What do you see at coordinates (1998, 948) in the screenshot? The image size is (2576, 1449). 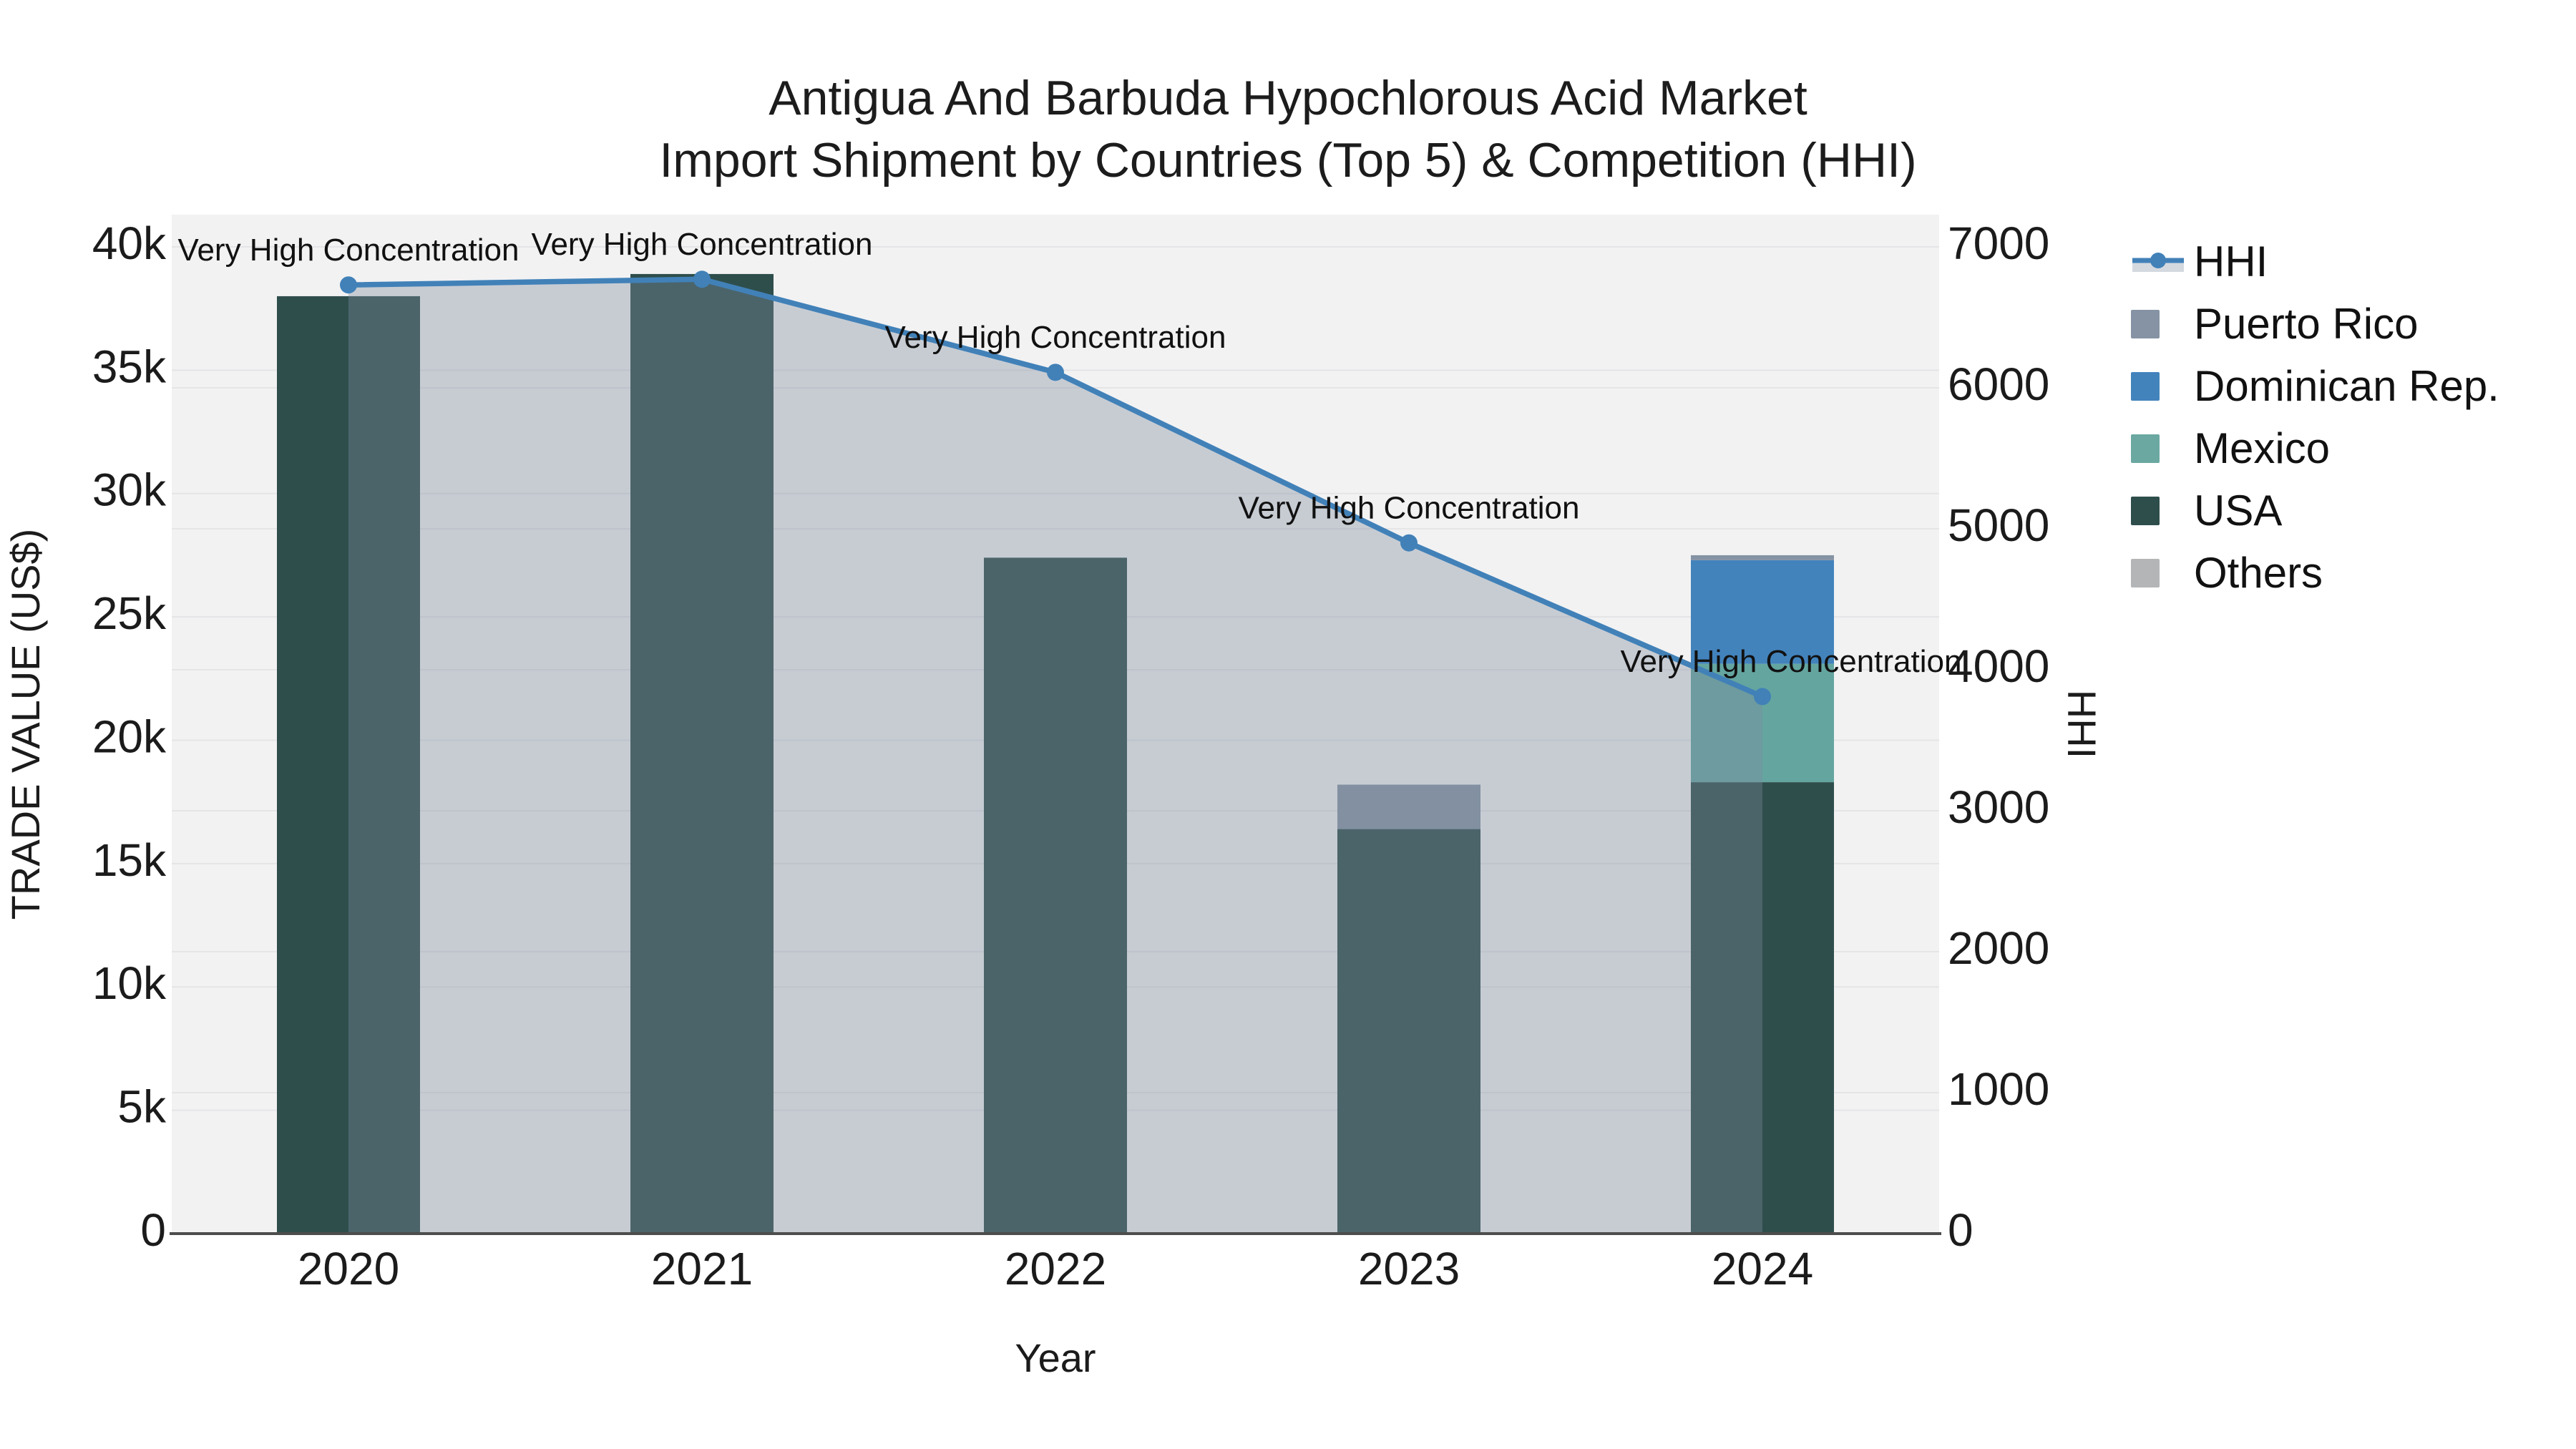 I see `ytick-right-2000: 2000` at bounding box center [1998, 948].